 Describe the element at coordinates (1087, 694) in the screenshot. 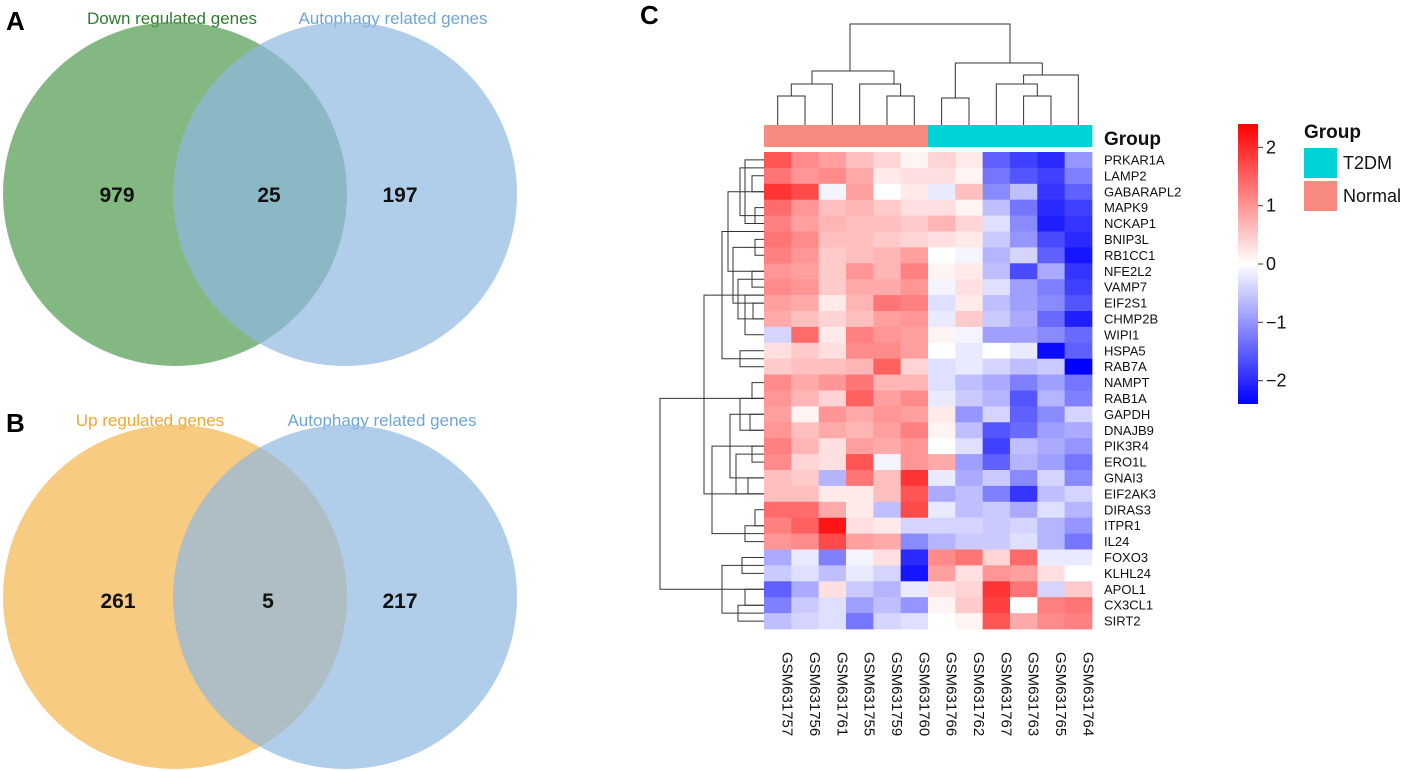

I see `sample-label: GSM631764` at that location.